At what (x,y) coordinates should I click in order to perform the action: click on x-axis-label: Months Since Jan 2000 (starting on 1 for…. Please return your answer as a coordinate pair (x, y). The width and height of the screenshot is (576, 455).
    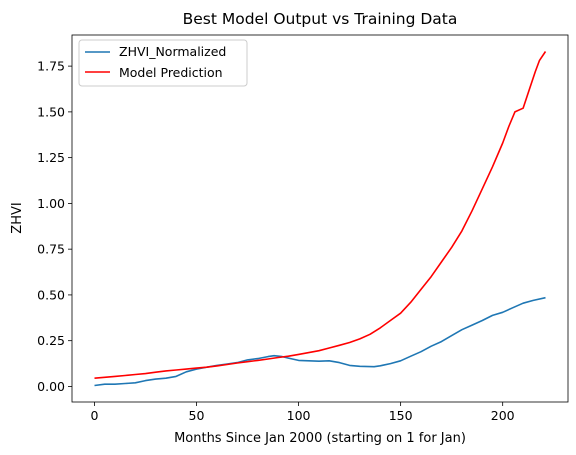
    Looking at the image, I should click on (320, 438).